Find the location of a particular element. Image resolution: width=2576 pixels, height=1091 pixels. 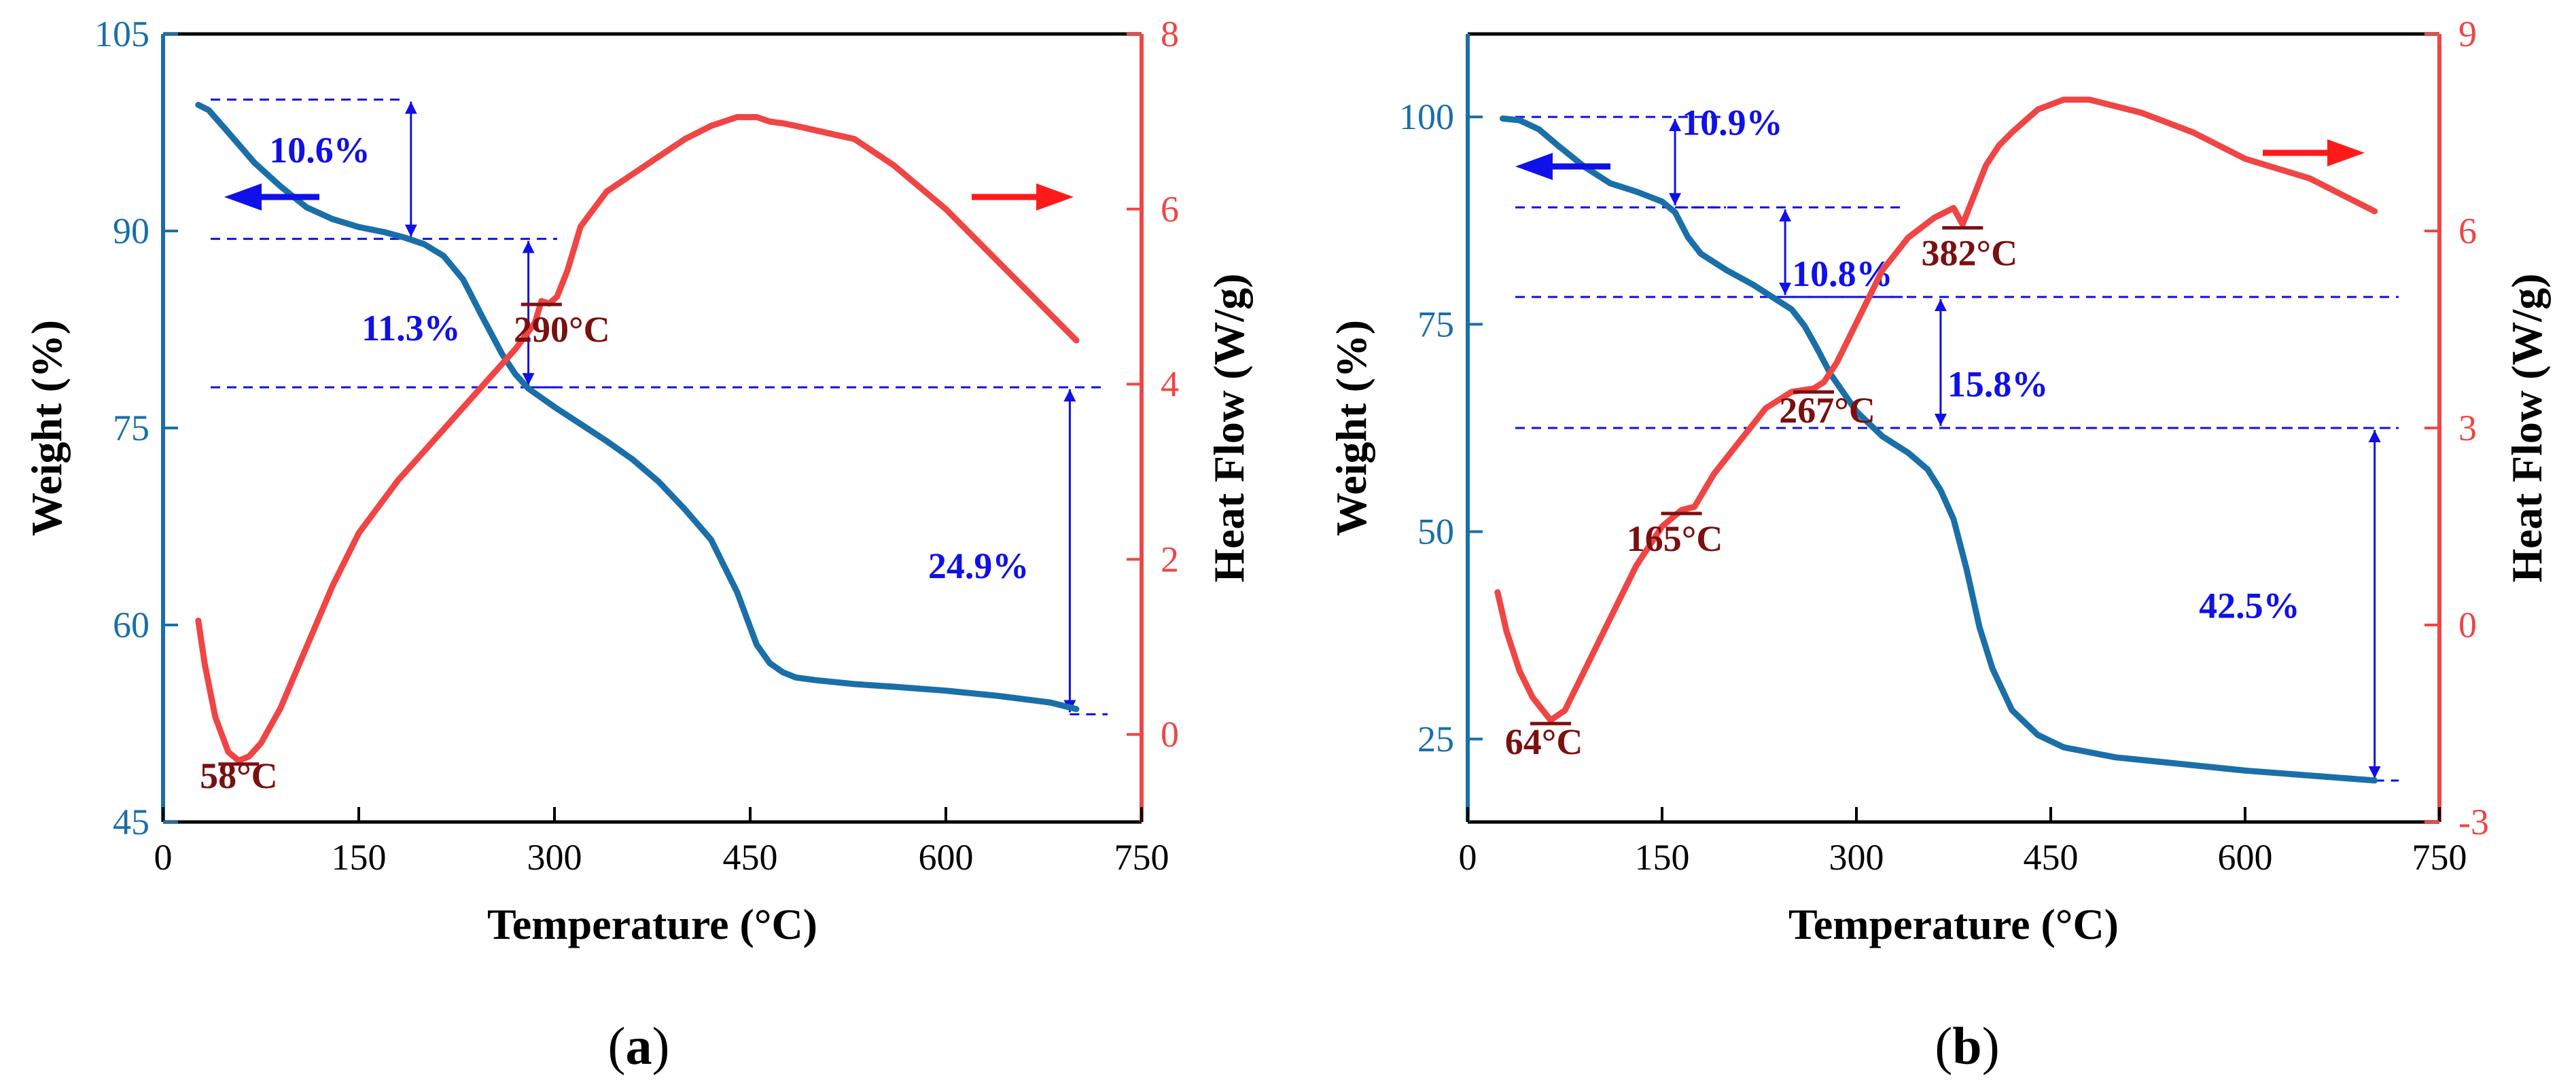

panel-caption-b: (b) is located at coordinates (1967, 1045).